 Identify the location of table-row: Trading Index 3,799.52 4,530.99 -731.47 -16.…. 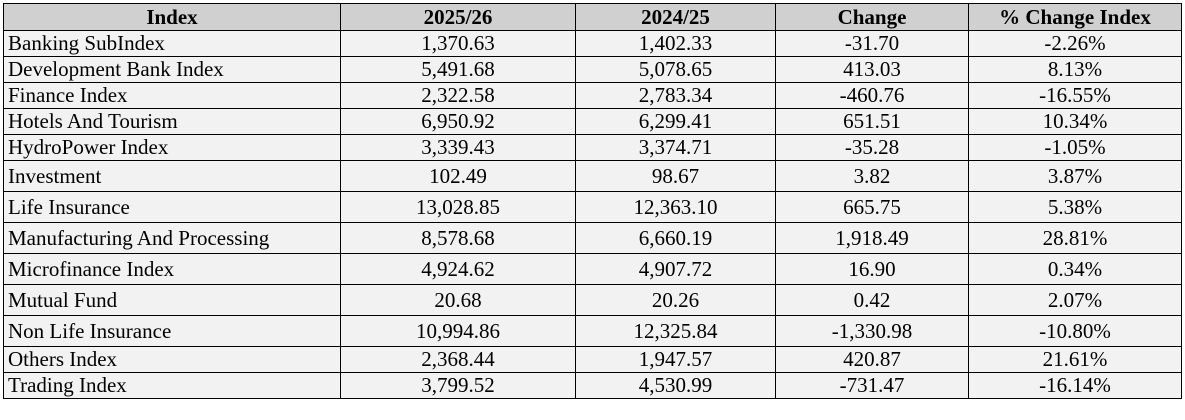
(592, 385).